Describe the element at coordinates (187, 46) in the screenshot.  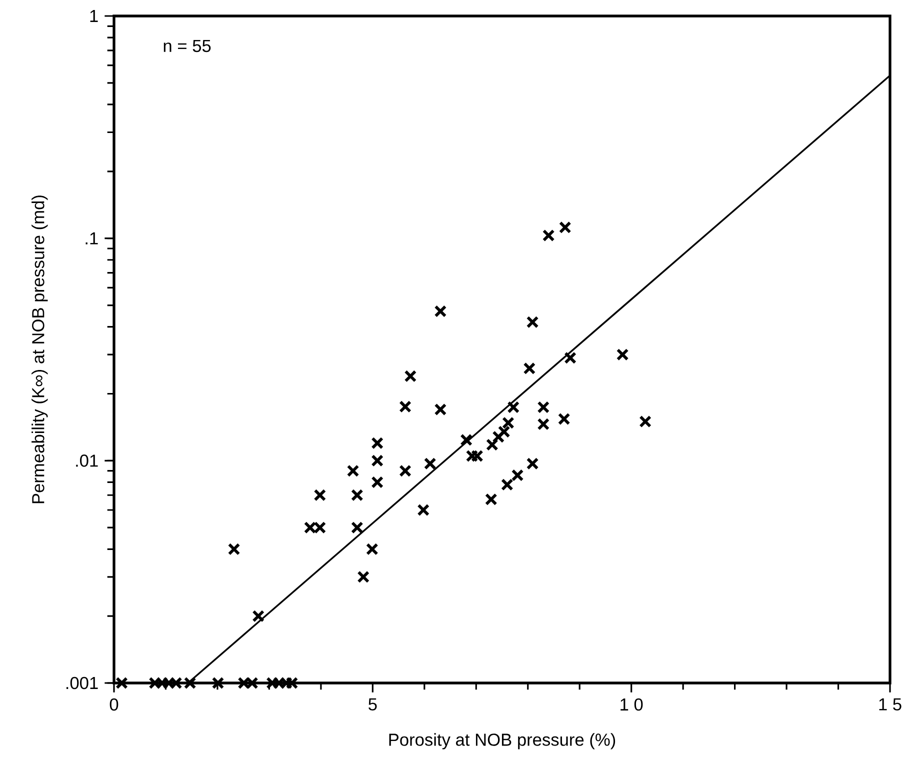
I see `annotation: n = 55` at that location.